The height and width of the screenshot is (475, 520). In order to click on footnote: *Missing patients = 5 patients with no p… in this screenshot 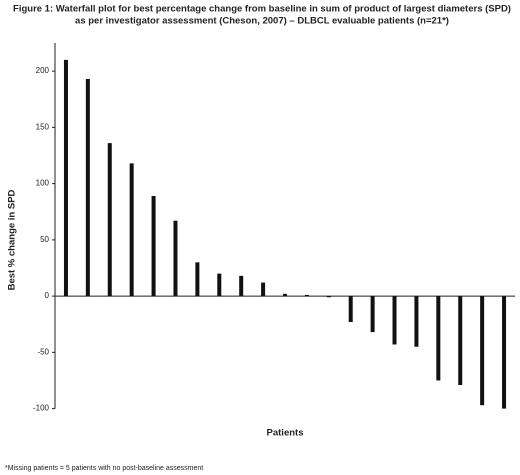, I will do `click(104, 468)`.